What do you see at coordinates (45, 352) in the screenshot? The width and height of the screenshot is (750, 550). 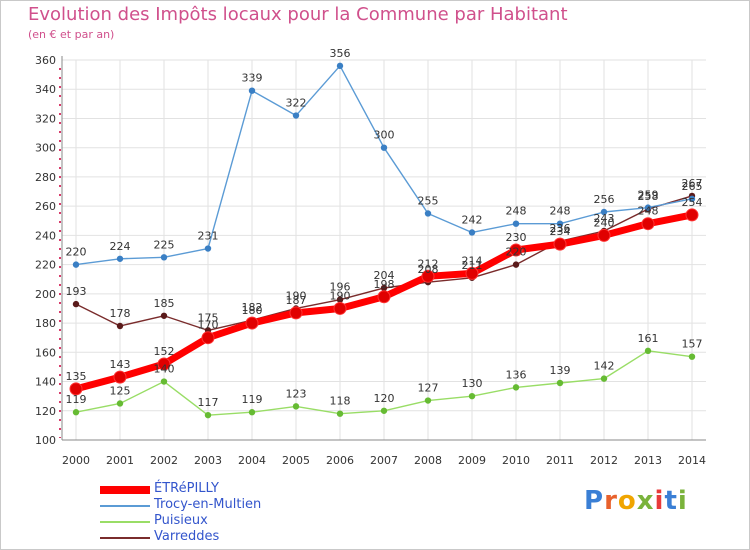 I see `y-tick-label: 160` at bounding box center [45, 352].